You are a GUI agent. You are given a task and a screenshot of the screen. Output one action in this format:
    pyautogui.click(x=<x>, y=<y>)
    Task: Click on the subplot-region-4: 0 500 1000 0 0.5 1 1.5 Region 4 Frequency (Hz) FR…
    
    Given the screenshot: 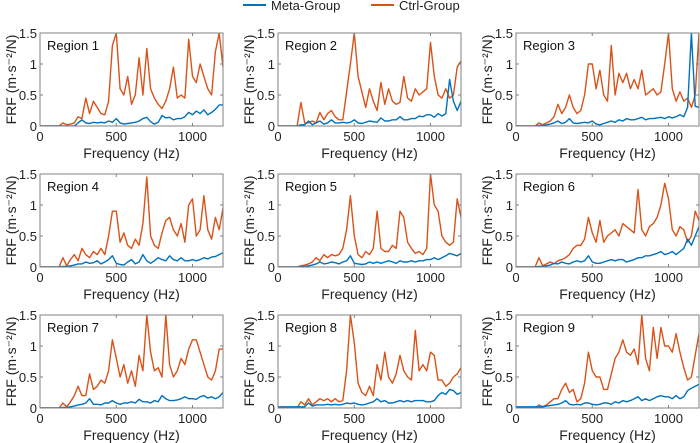 What is the action you would take?
    pyautogui.click(x=113, y=234)
    